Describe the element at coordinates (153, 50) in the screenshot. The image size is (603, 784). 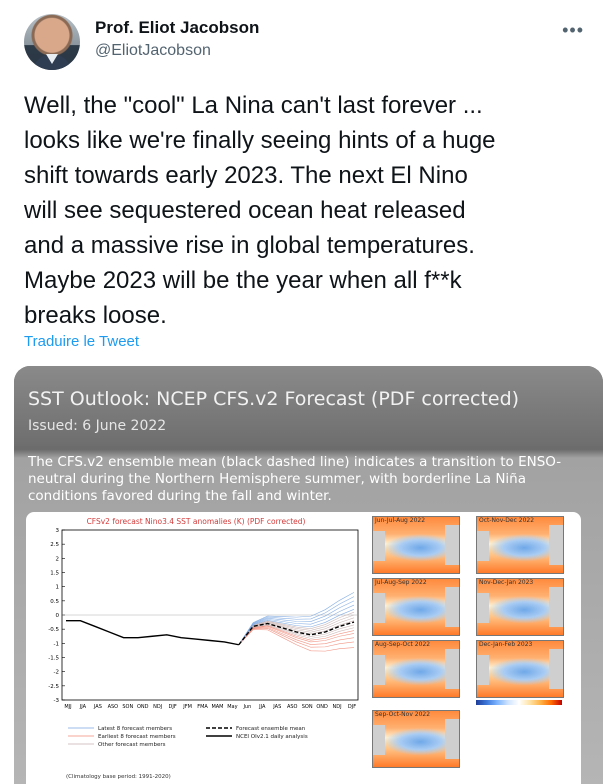
I see `author-handle: @EliotJacobson` at that location.